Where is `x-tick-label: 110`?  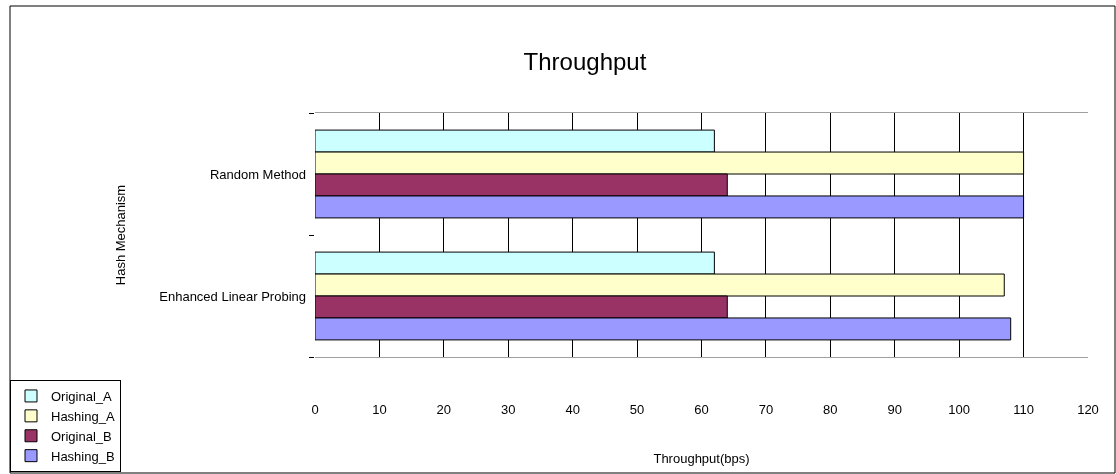 x-tick-label: 110 is located at coordinates (1023, 409).